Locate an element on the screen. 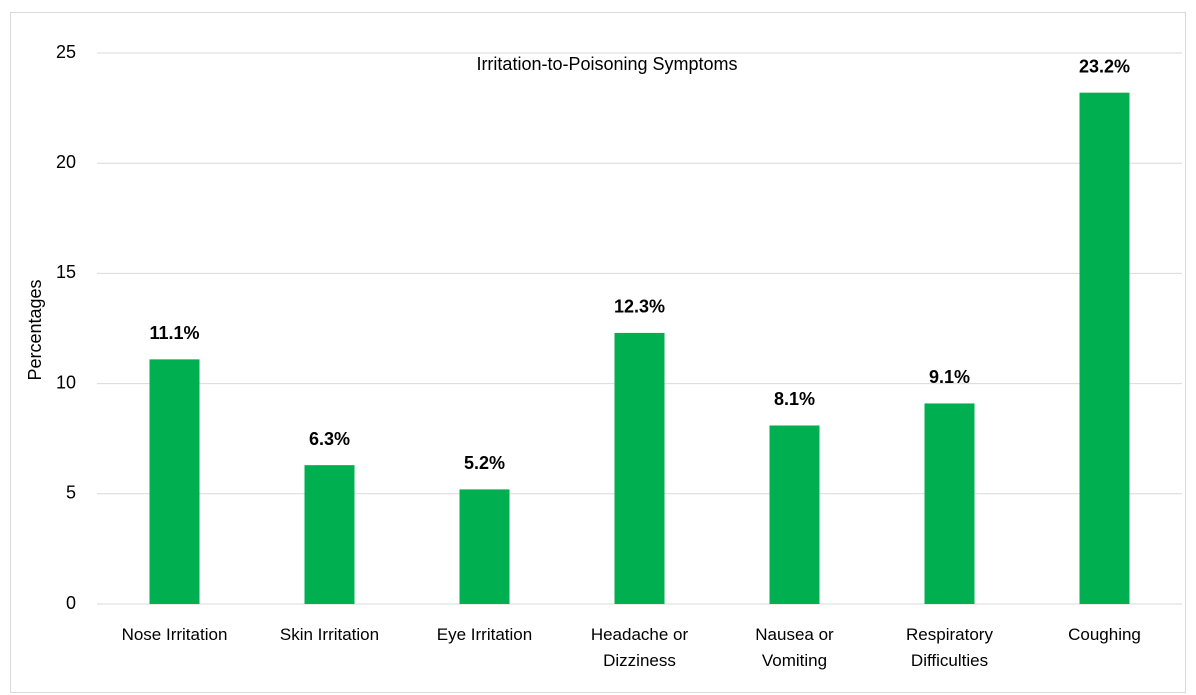  x-tick-label: Headache or Dizziness is located at coordinates (639, 647).